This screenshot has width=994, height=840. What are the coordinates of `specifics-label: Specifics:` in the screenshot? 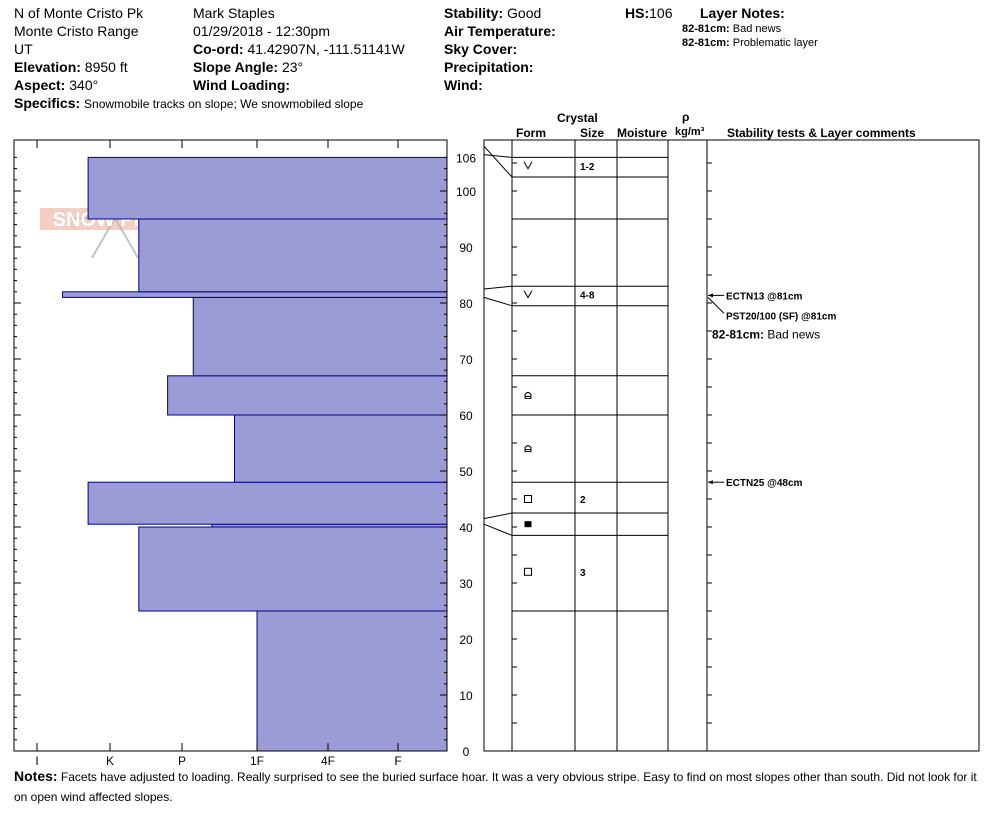 It's located at (47, 103).